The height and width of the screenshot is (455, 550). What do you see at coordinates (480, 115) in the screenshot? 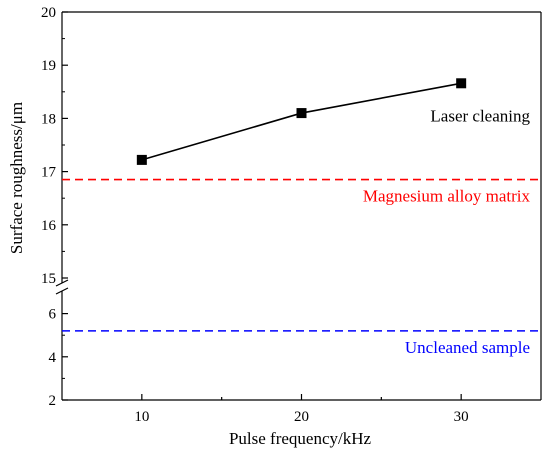
I see `series-label: Laser cleaning` at bounding box center [480, 115].